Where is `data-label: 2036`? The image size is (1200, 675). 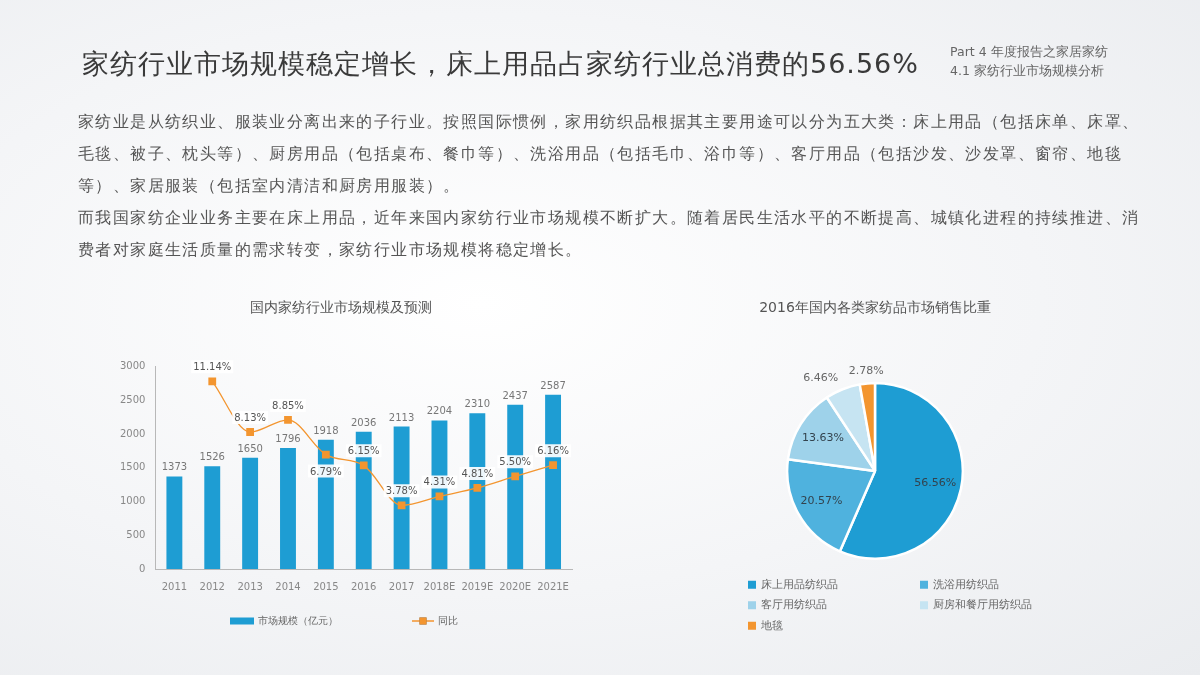
data-label: 2036 is located at coordinates (364, 422).